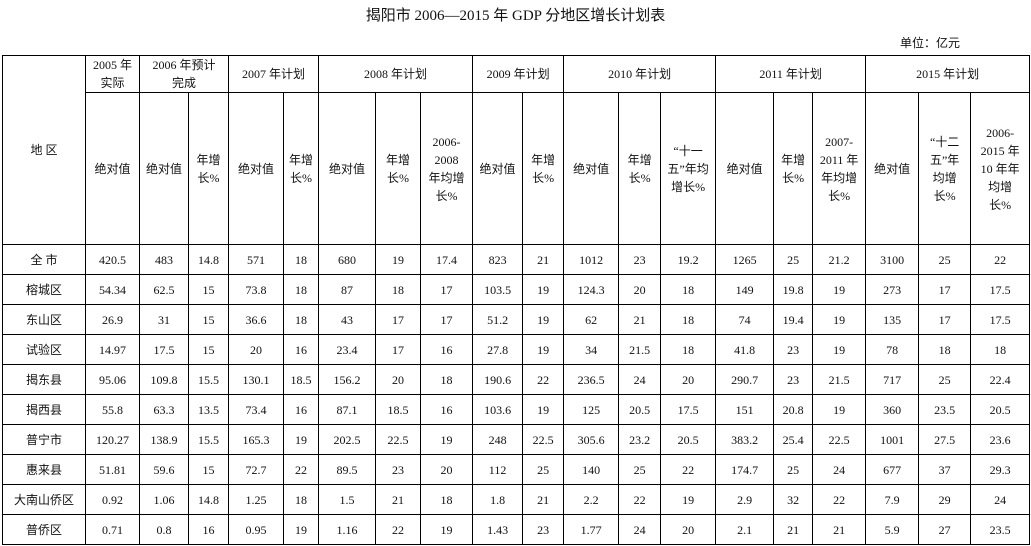  Describe the element at coordinates (396, 74) in the screenshot. I see `header-cell: 2008 年计划` at that location.